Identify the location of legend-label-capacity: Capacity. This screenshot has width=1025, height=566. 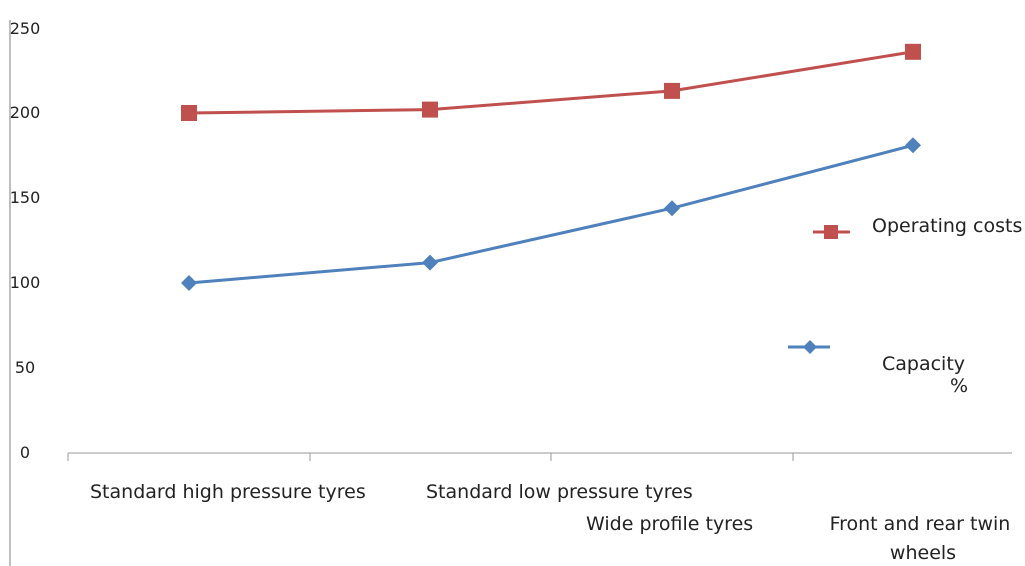
(923, 364).